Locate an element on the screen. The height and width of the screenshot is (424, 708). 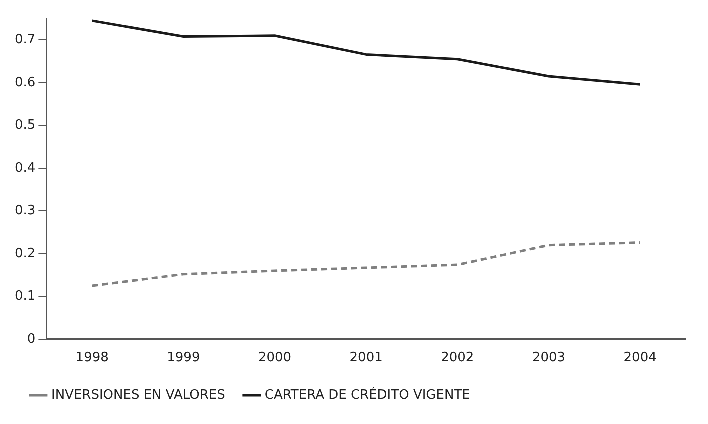
x-tick-label: 2002 is located at coordinates (457, 358).